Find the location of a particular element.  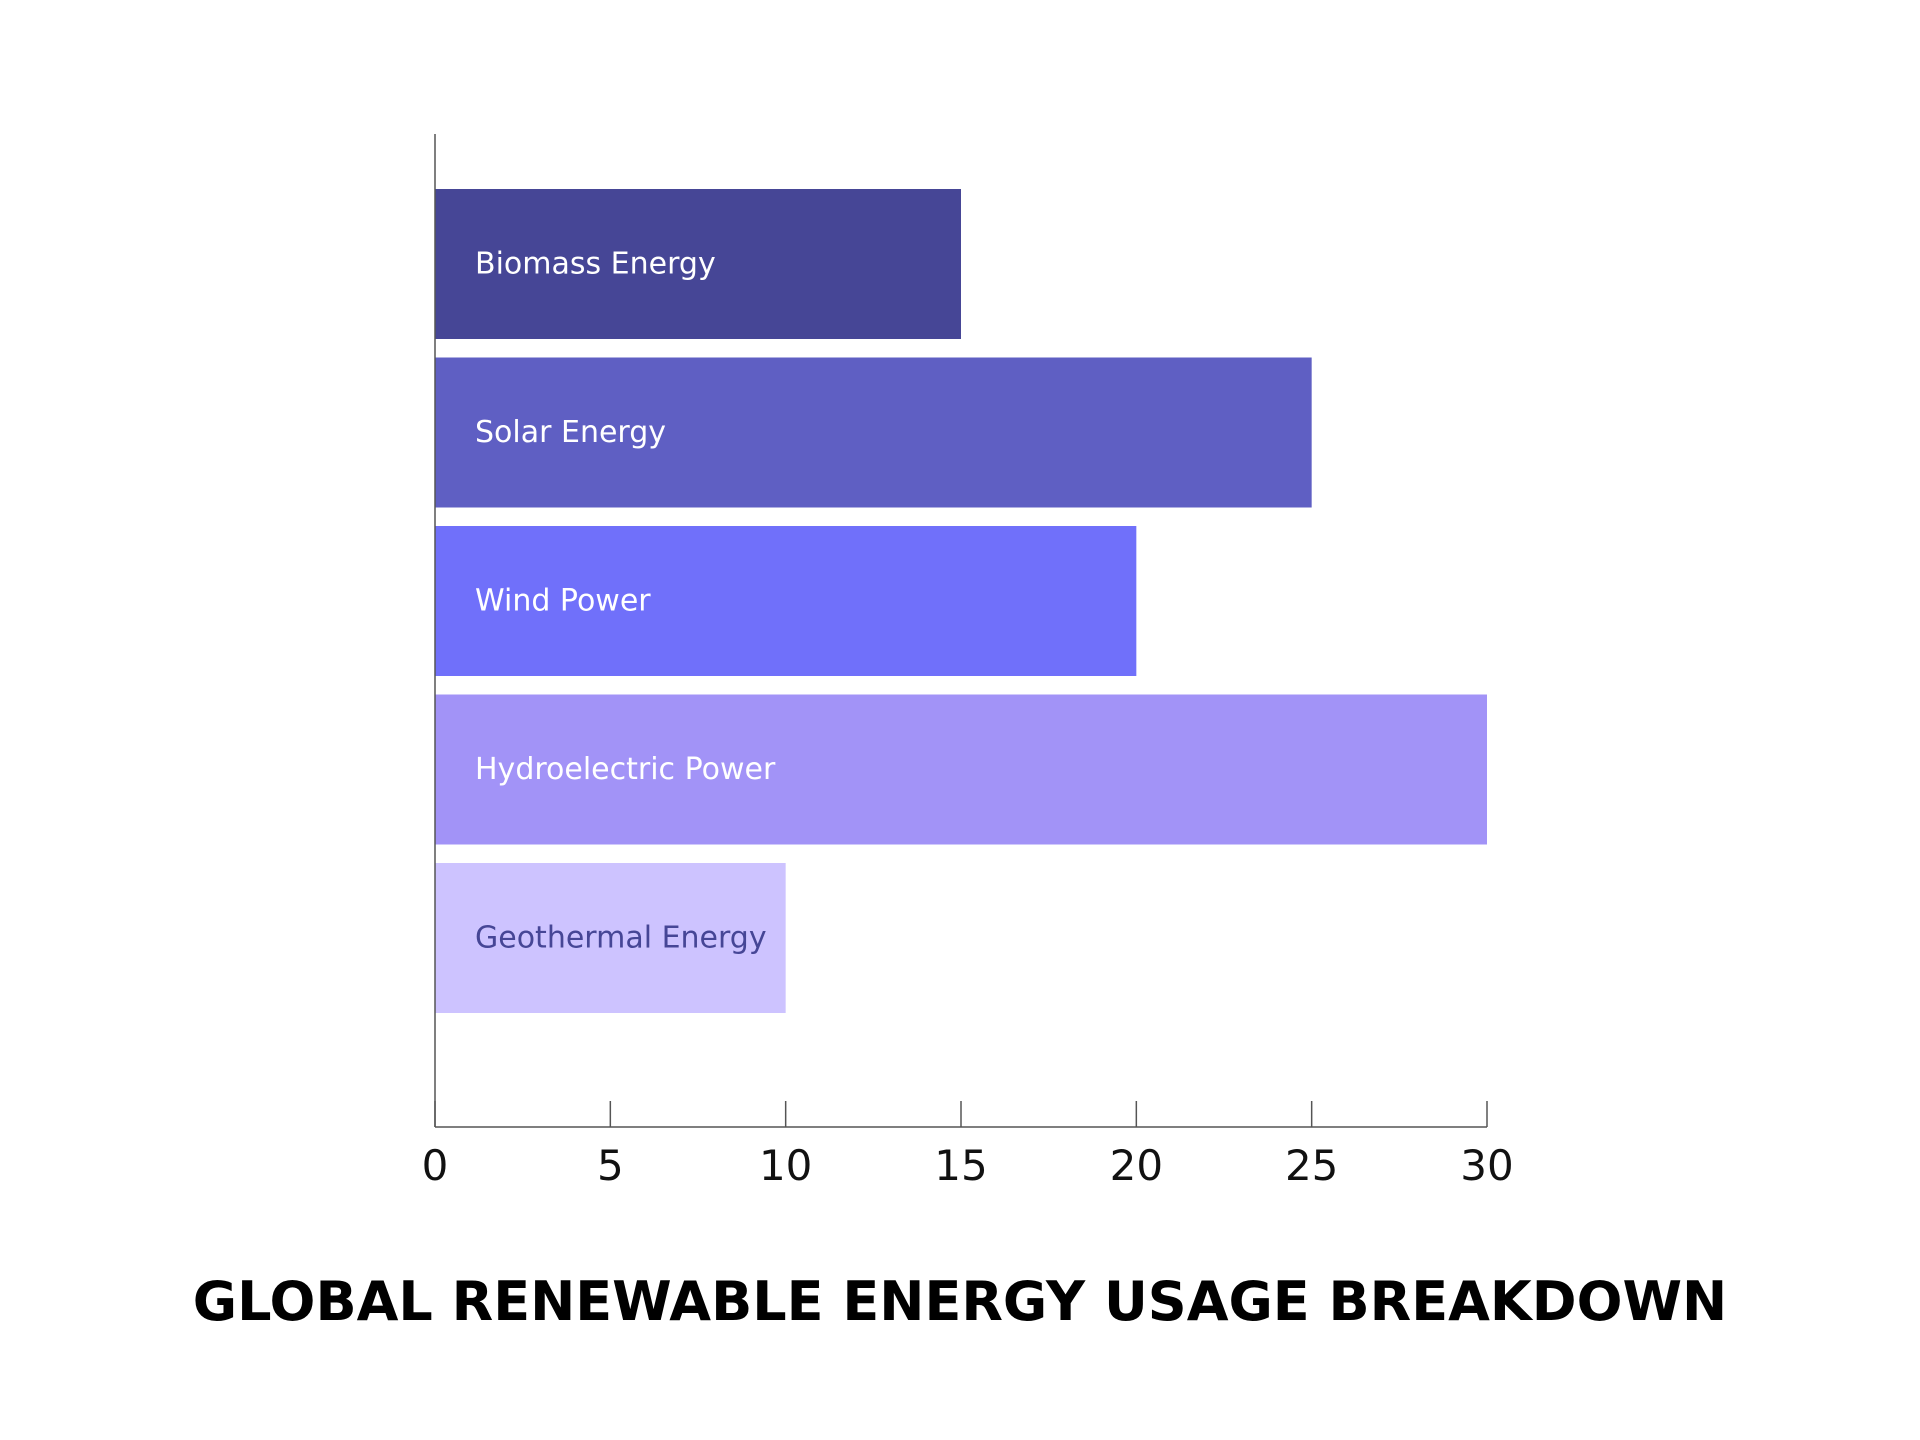

x-tick-label: 10 is located at coordinates (785, 1165).